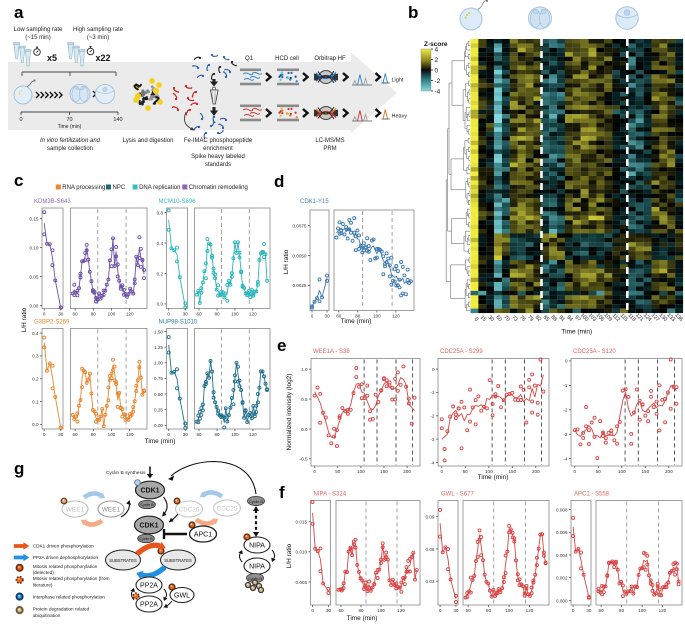 Image resolution: width=685 pixels, height=629 pixels. Describe the element at coordinates (594, 352) in the screenshot. I see `svg-text: CDC25A - S120` at that location.